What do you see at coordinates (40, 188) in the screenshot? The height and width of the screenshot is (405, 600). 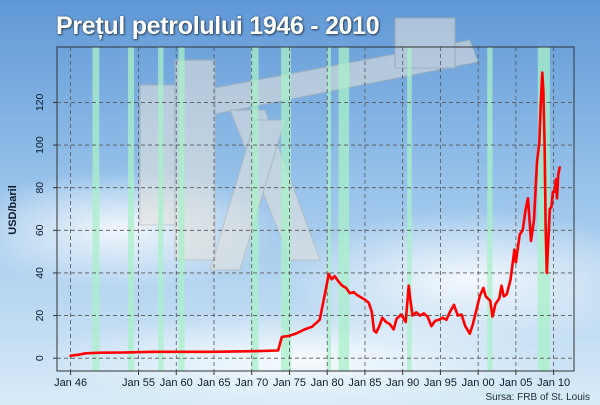 I see `y-tick-label: 80` at bounding box center [40, 188].